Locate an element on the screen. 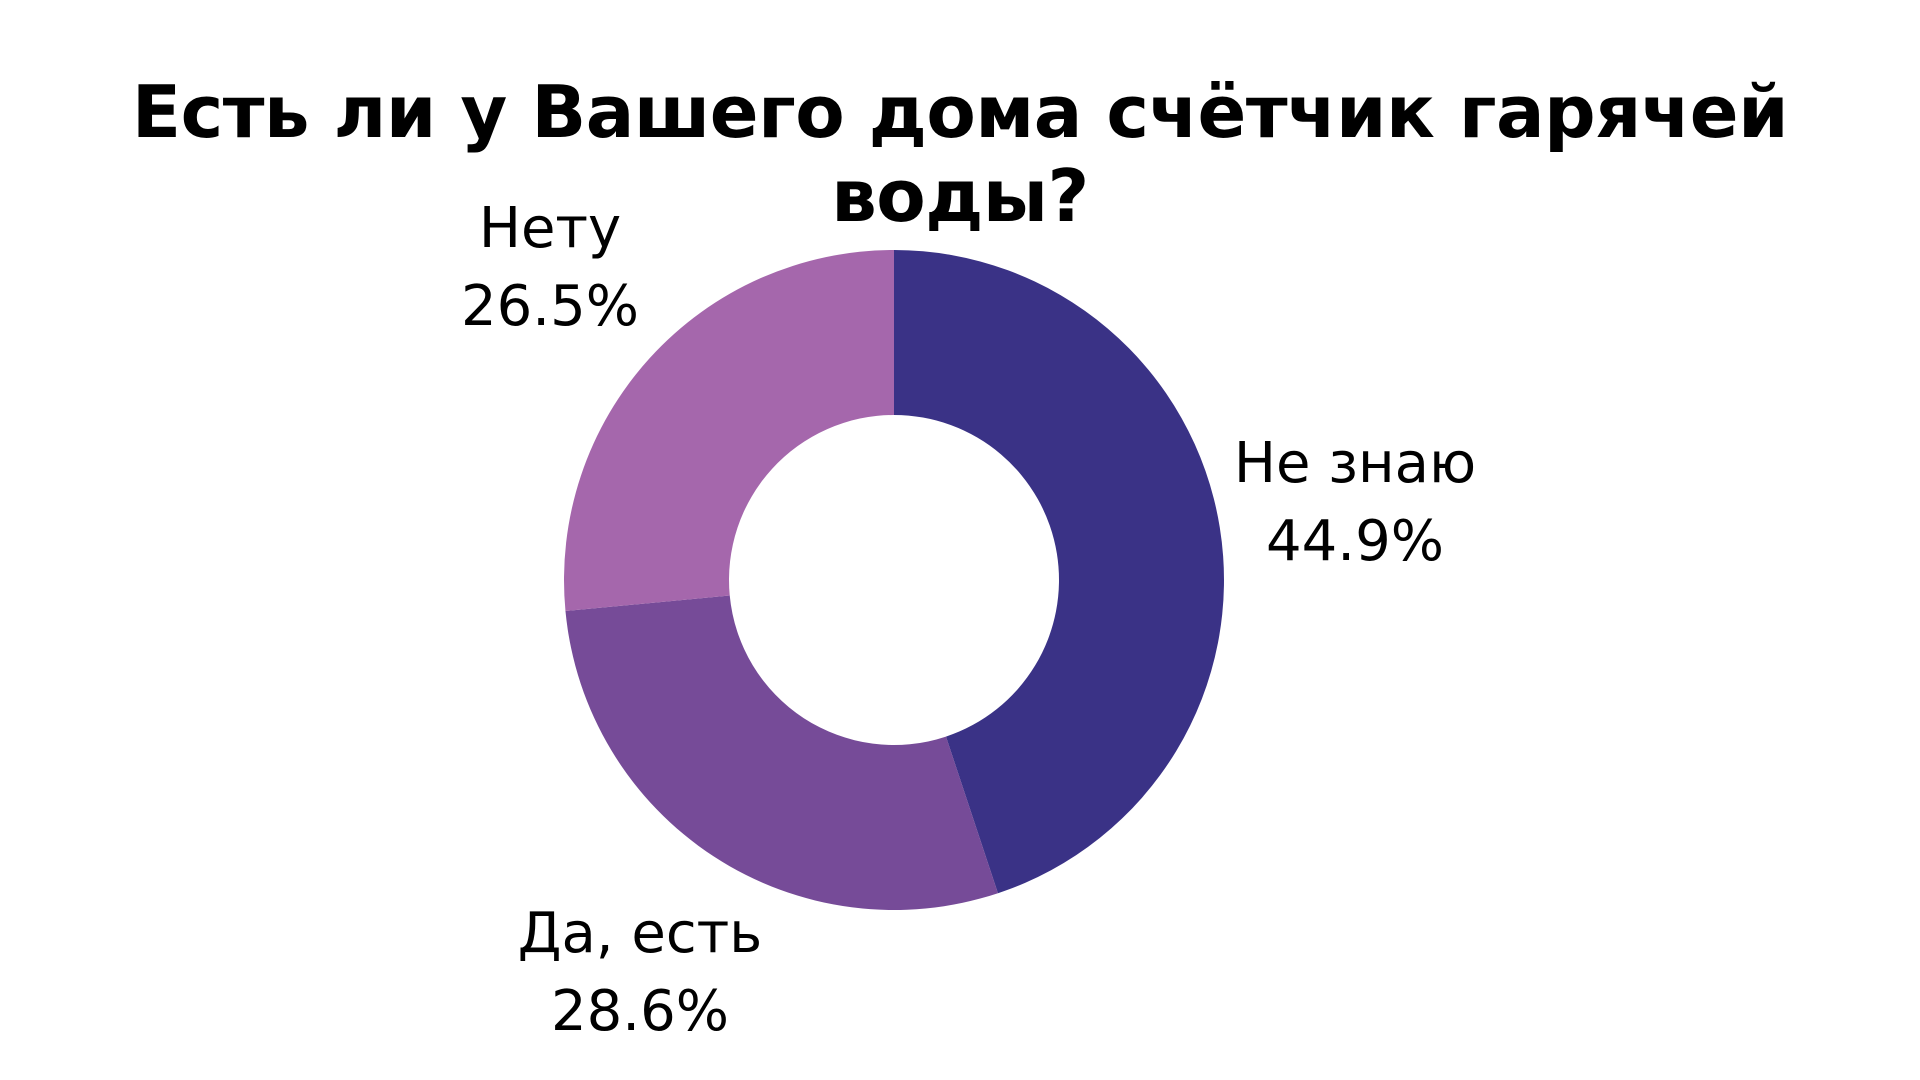  label-da-est-value: 28.6% is located at coordinates (640, 1011).